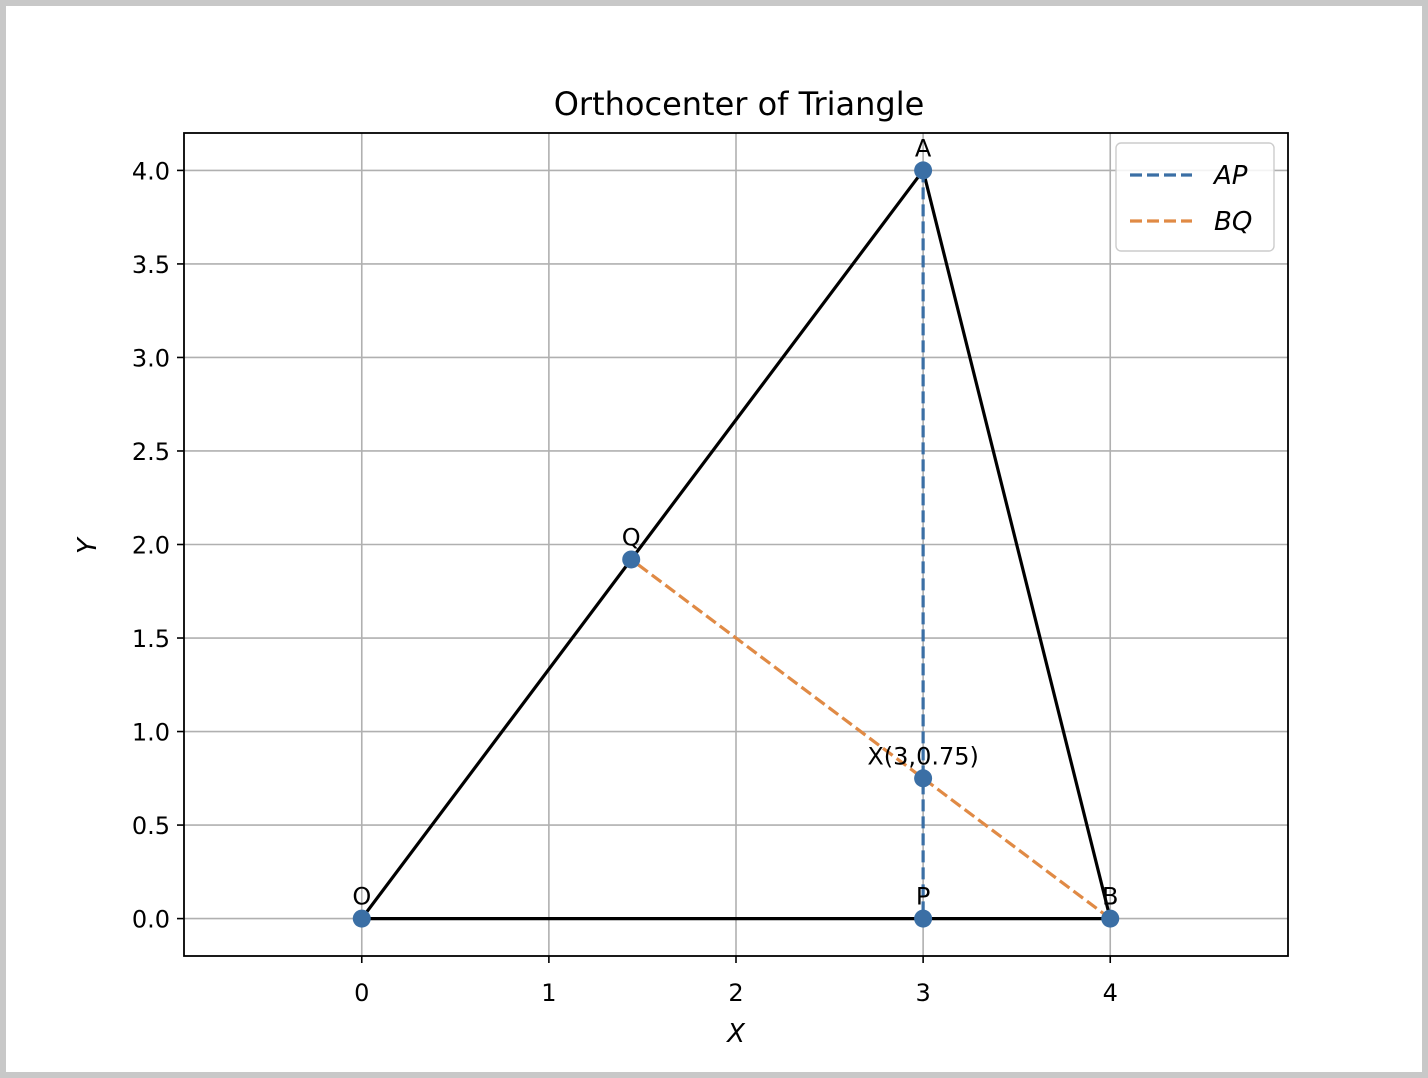 Image resolution: width=1428 pixels, height=1078 pixels. Describe the element at coordinates (1110, 993) in the screenshot. I see `x-tick-label: 4` at that location.